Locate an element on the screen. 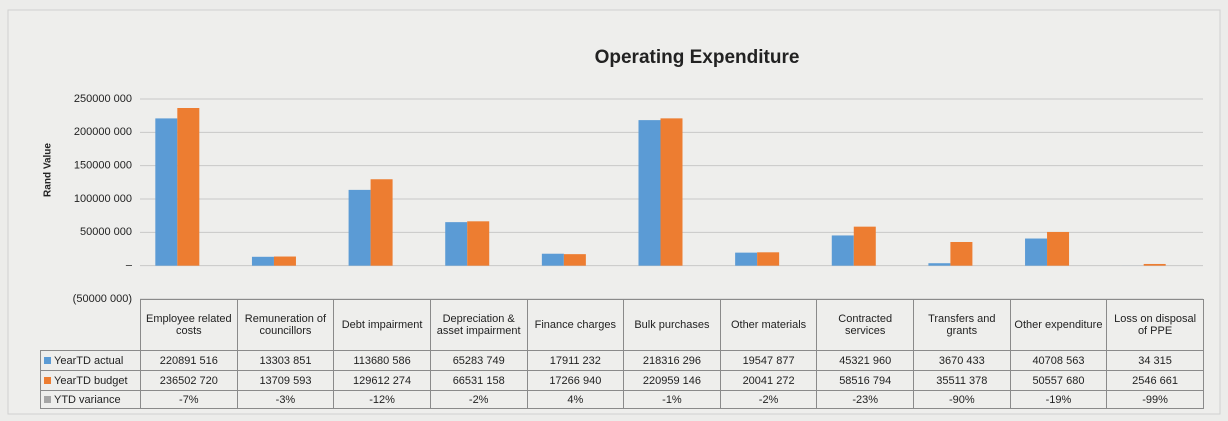 Image resolution: width=1228 pixels, height=421 pixels. value-label: -19% is located at coordinates (1058, 399).